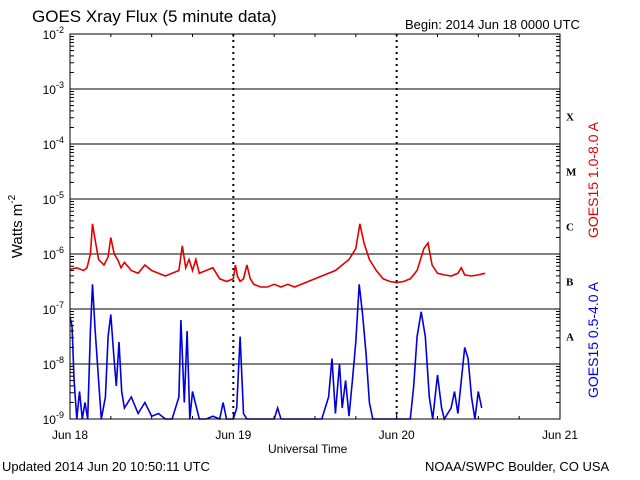  I want to click on chart-title: GOES Xray Flux (5 minute data), so click(154, 16).